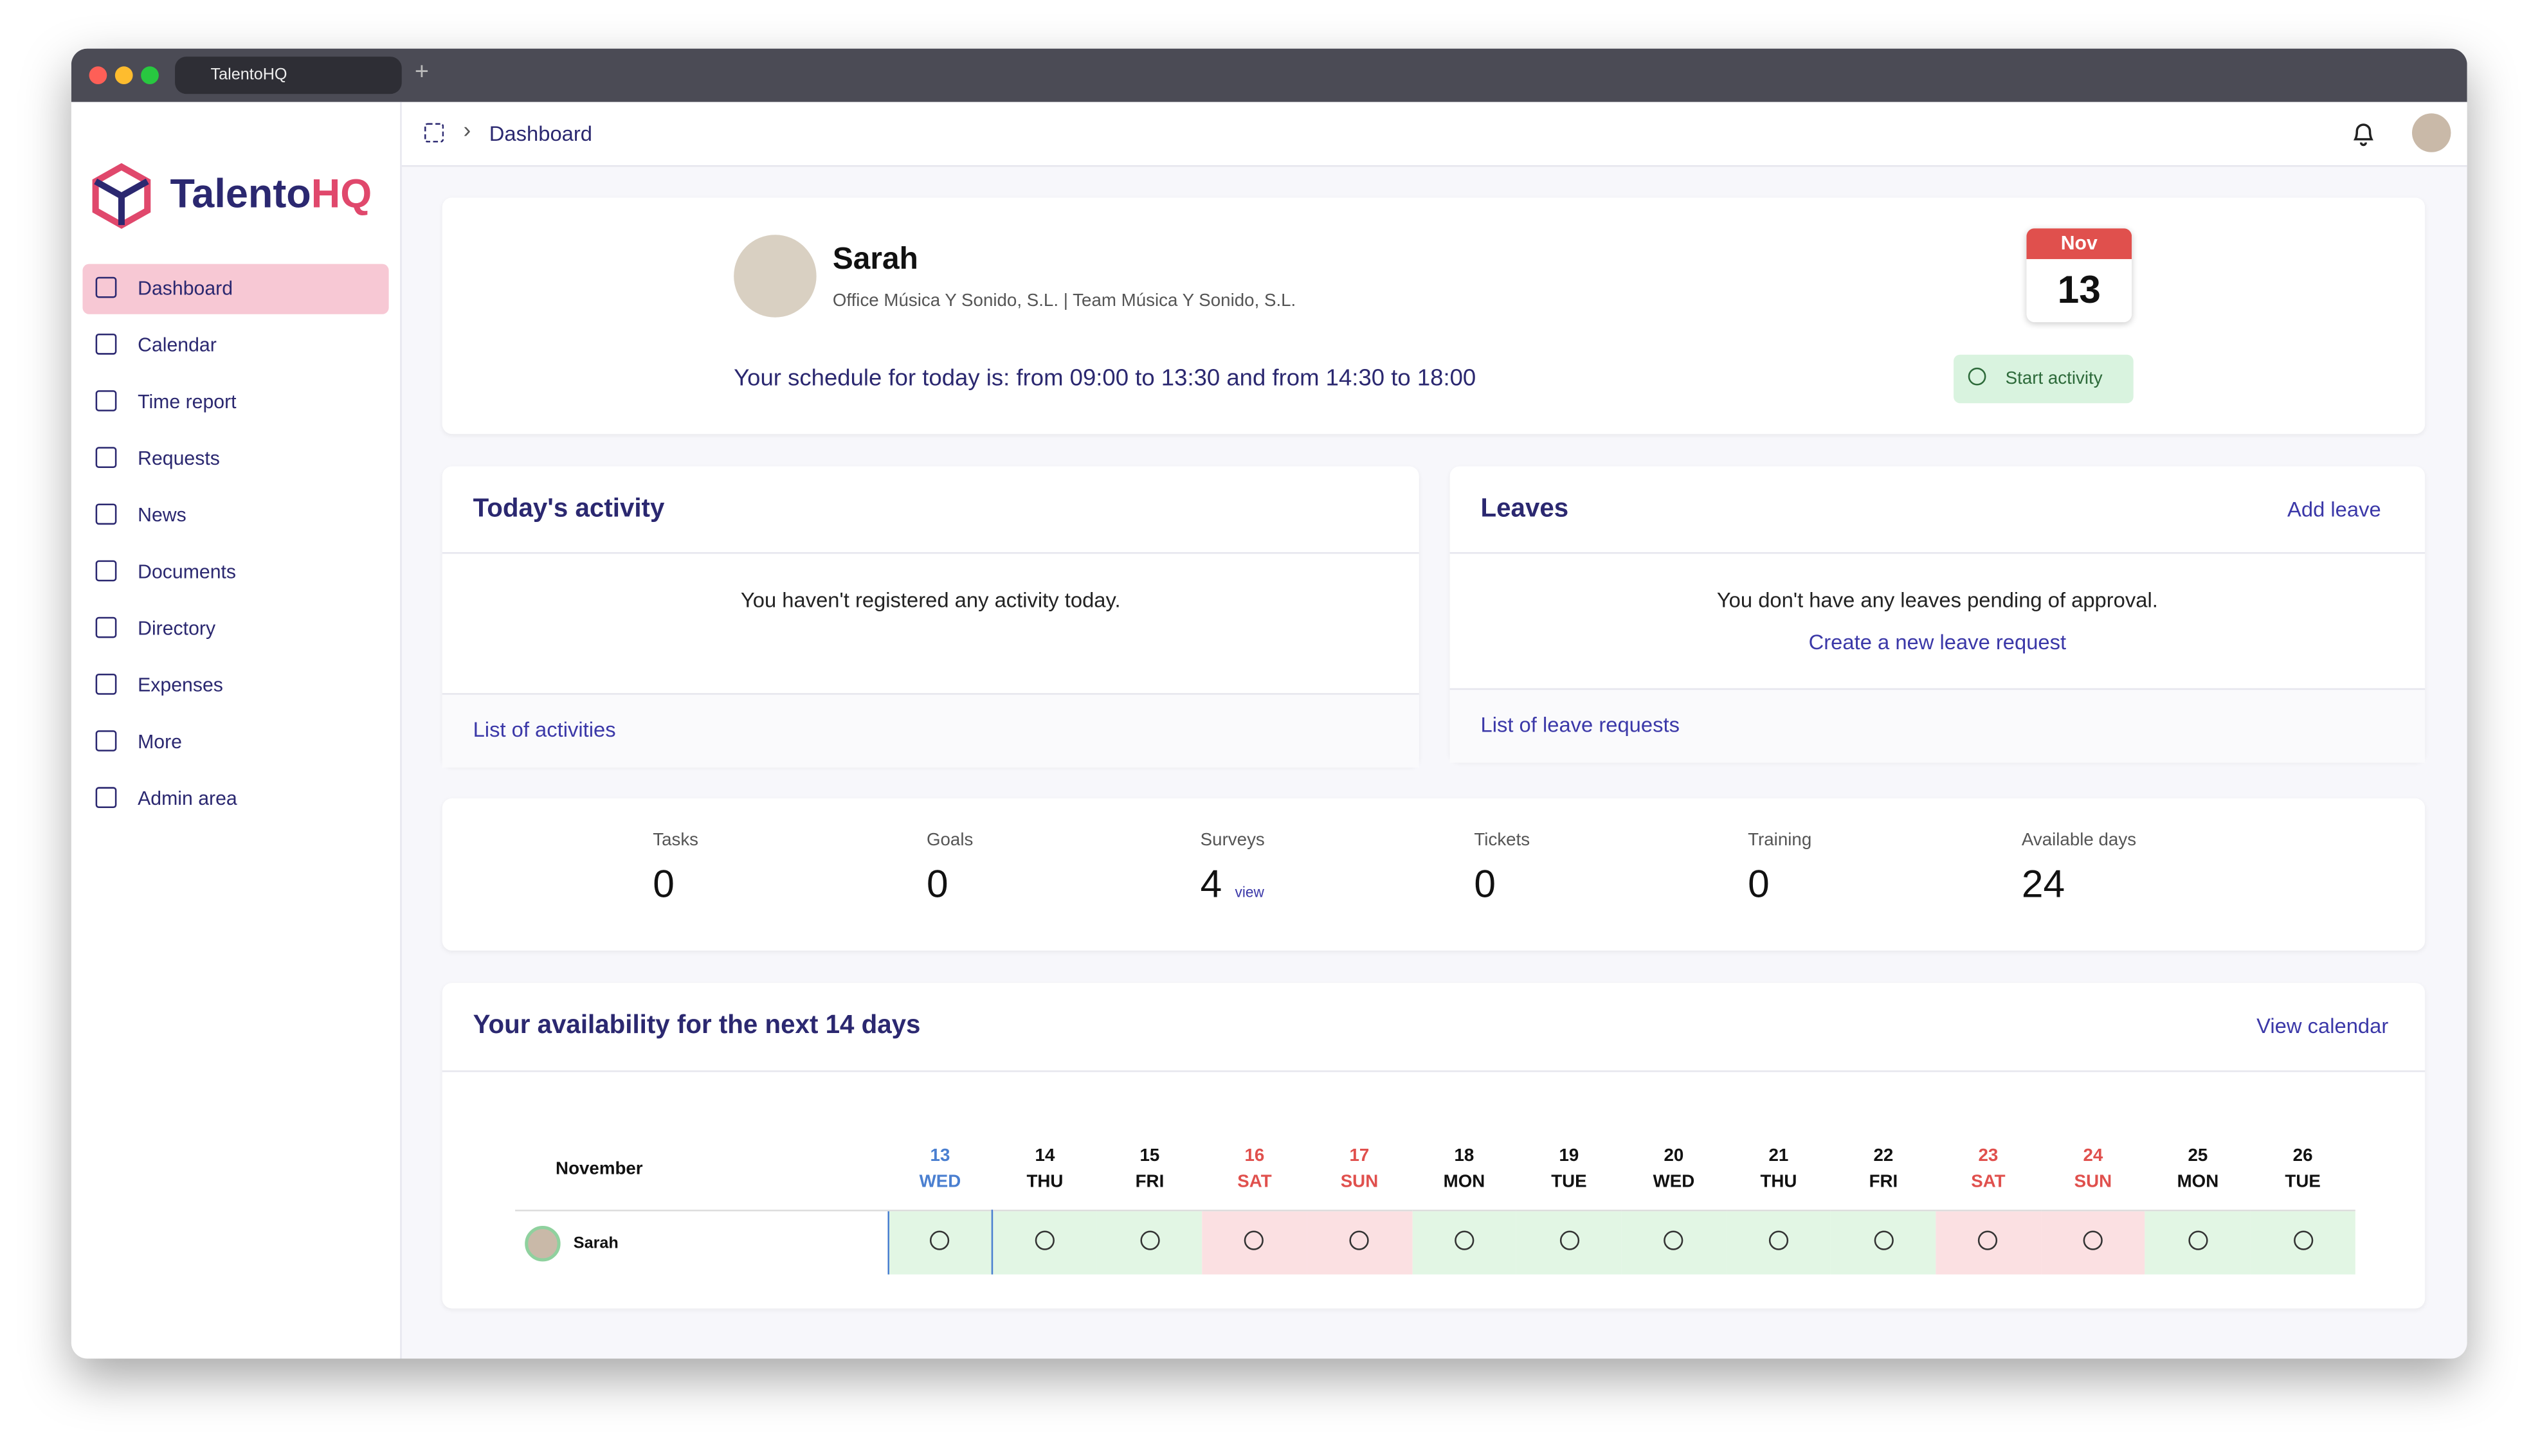 The width and height of the screenshot is (2540, 1456). Describe the element at coordinates (1569, 1156) in the screenshot. I see `day-date: 19` at that location.